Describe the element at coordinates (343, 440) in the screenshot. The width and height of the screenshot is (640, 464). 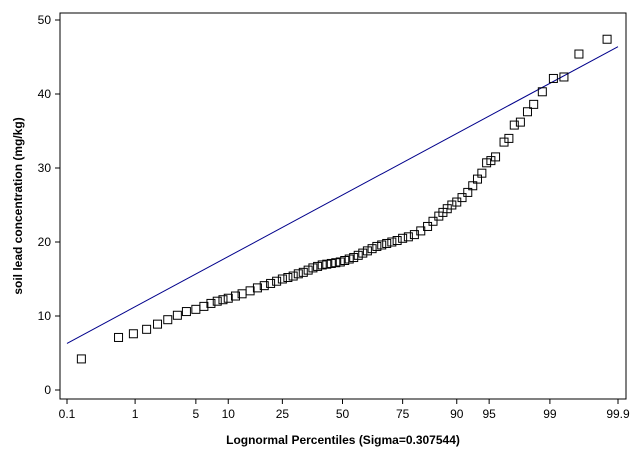
I see `x-axis-title: Lognormal Percentiles (Sigma=0.307544)` at that location.